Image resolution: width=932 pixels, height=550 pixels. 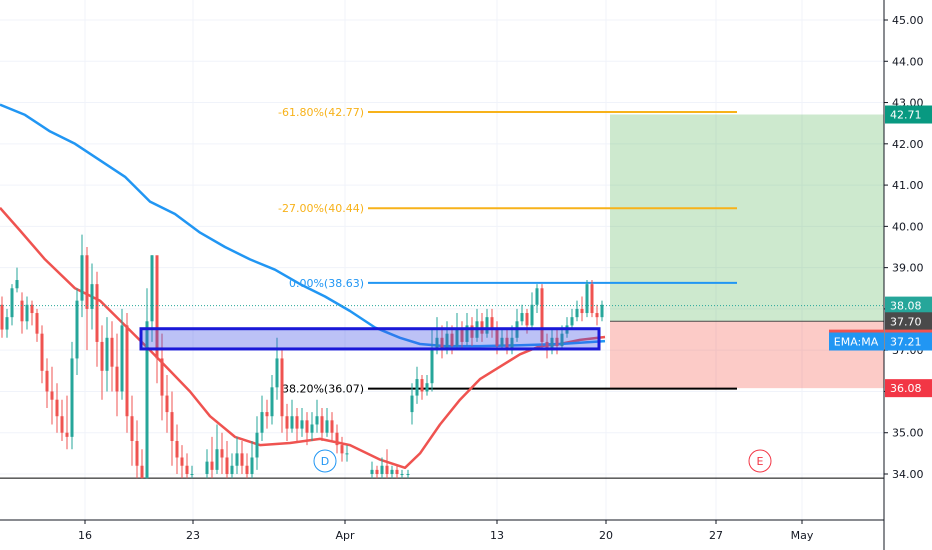 What do you see at coordinates (760, 461) in the screenshot?
I see `event-marker-e` at bounding box center [760, 461].